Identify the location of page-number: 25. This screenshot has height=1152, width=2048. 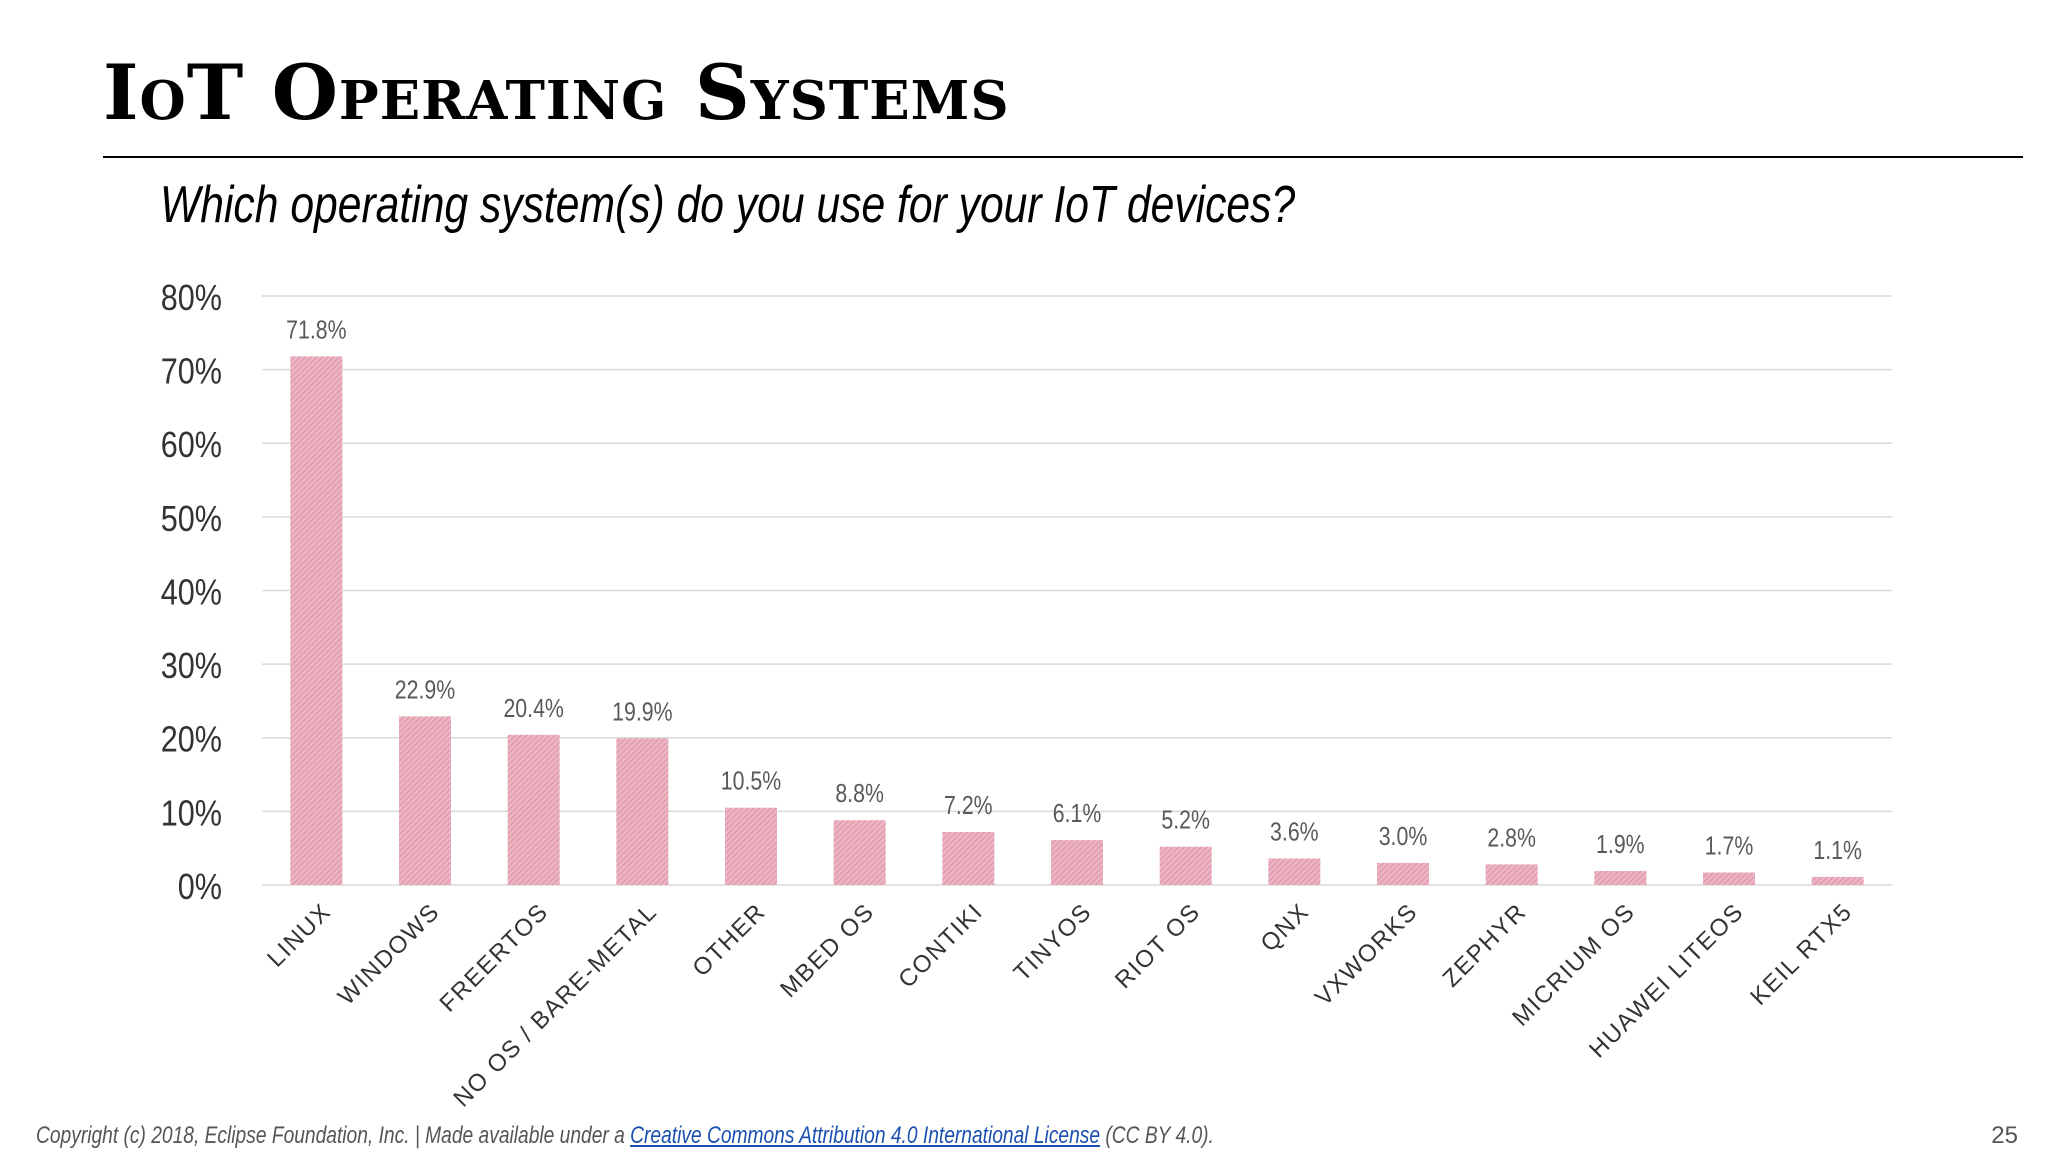
(2004, 1135).